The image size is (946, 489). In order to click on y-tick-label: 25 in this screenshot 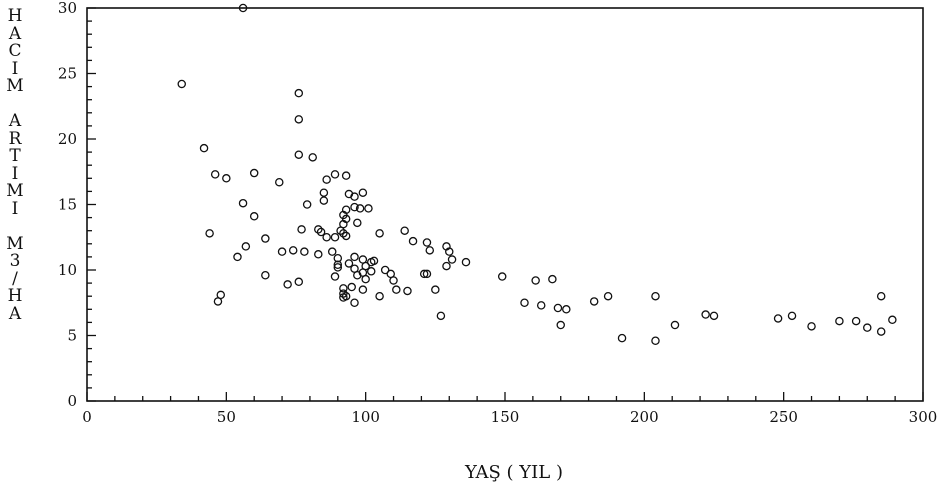, I will do `click(67, 74)`.